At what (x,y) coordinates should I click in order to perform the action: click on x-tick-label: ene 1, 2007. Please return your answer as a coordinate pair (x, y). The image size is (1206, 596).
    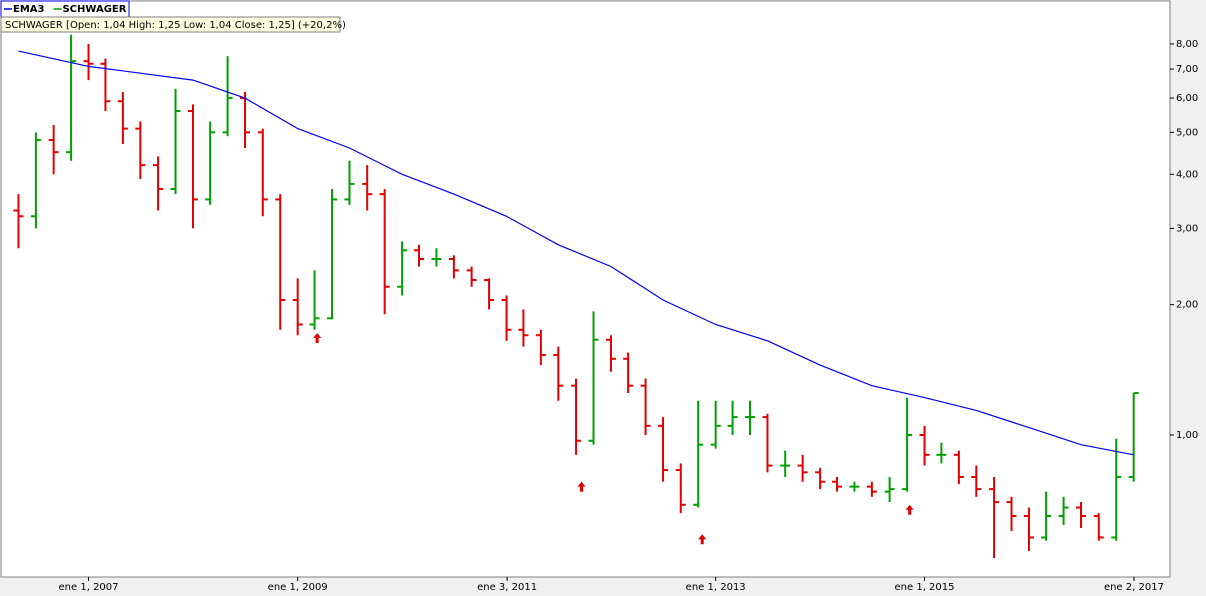
    Looking at the image, I should click on (89, 587).